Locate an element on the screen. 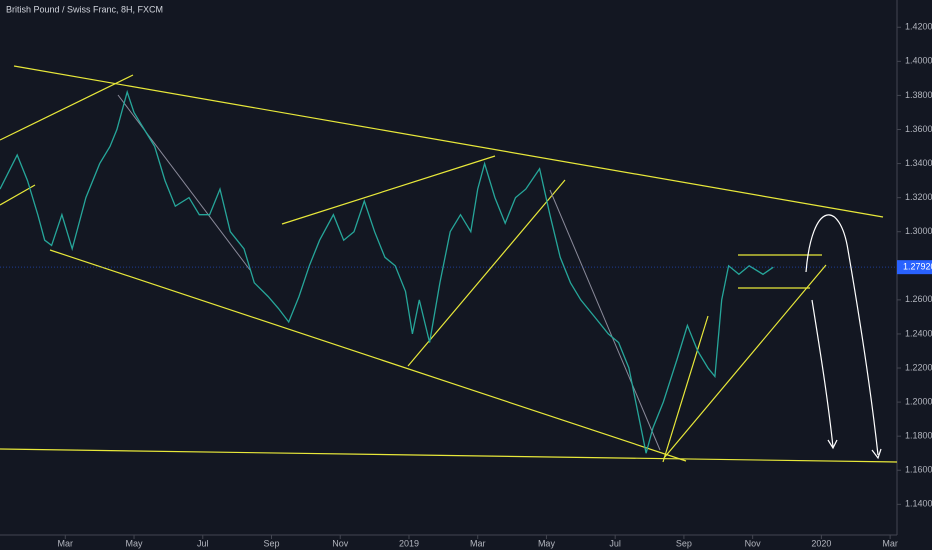 The height and width of the screenshot is (550, 932). y-tick-label: 1.20000 is located at coordinates (918, 401).